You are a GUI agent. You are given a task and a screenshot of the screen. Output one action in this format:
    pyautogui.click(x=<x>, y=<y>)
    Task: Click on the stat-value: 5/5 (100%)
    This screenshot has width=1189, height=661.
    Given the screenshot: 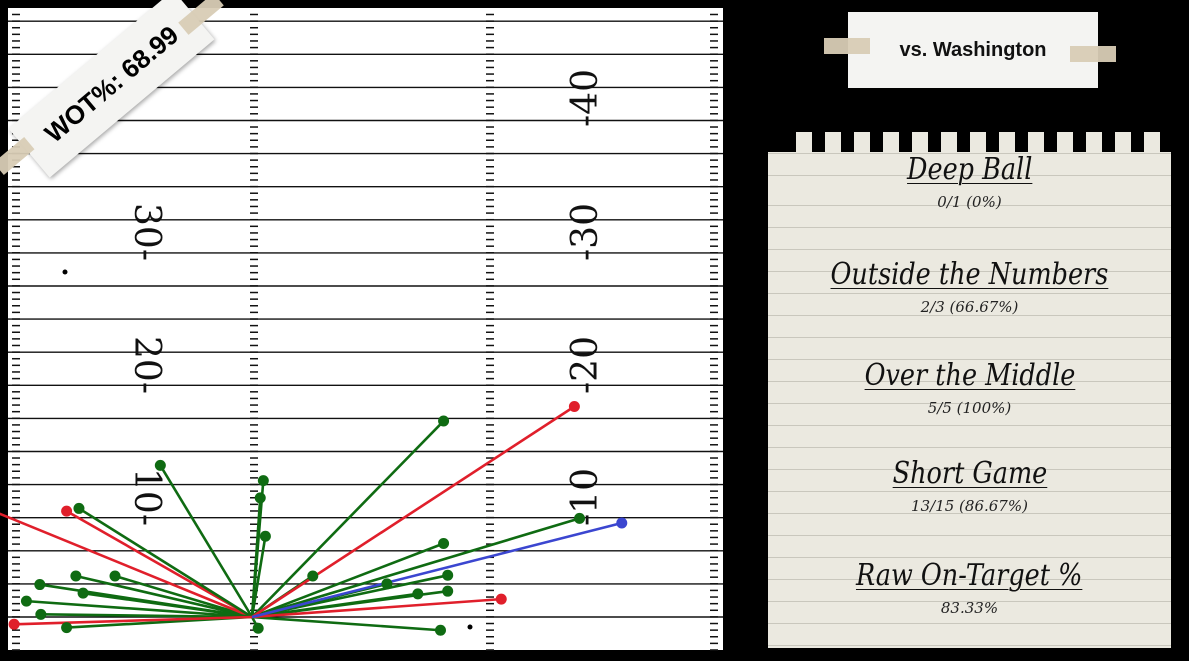 What is the action you would take?
    pyautogui.click(x=969, y=408)
    